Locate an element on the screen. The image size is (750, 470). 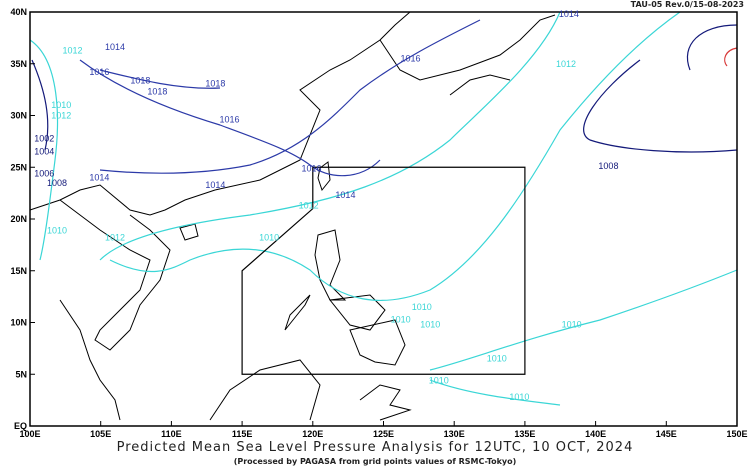
taiwan is located at coordinates (324, 176).